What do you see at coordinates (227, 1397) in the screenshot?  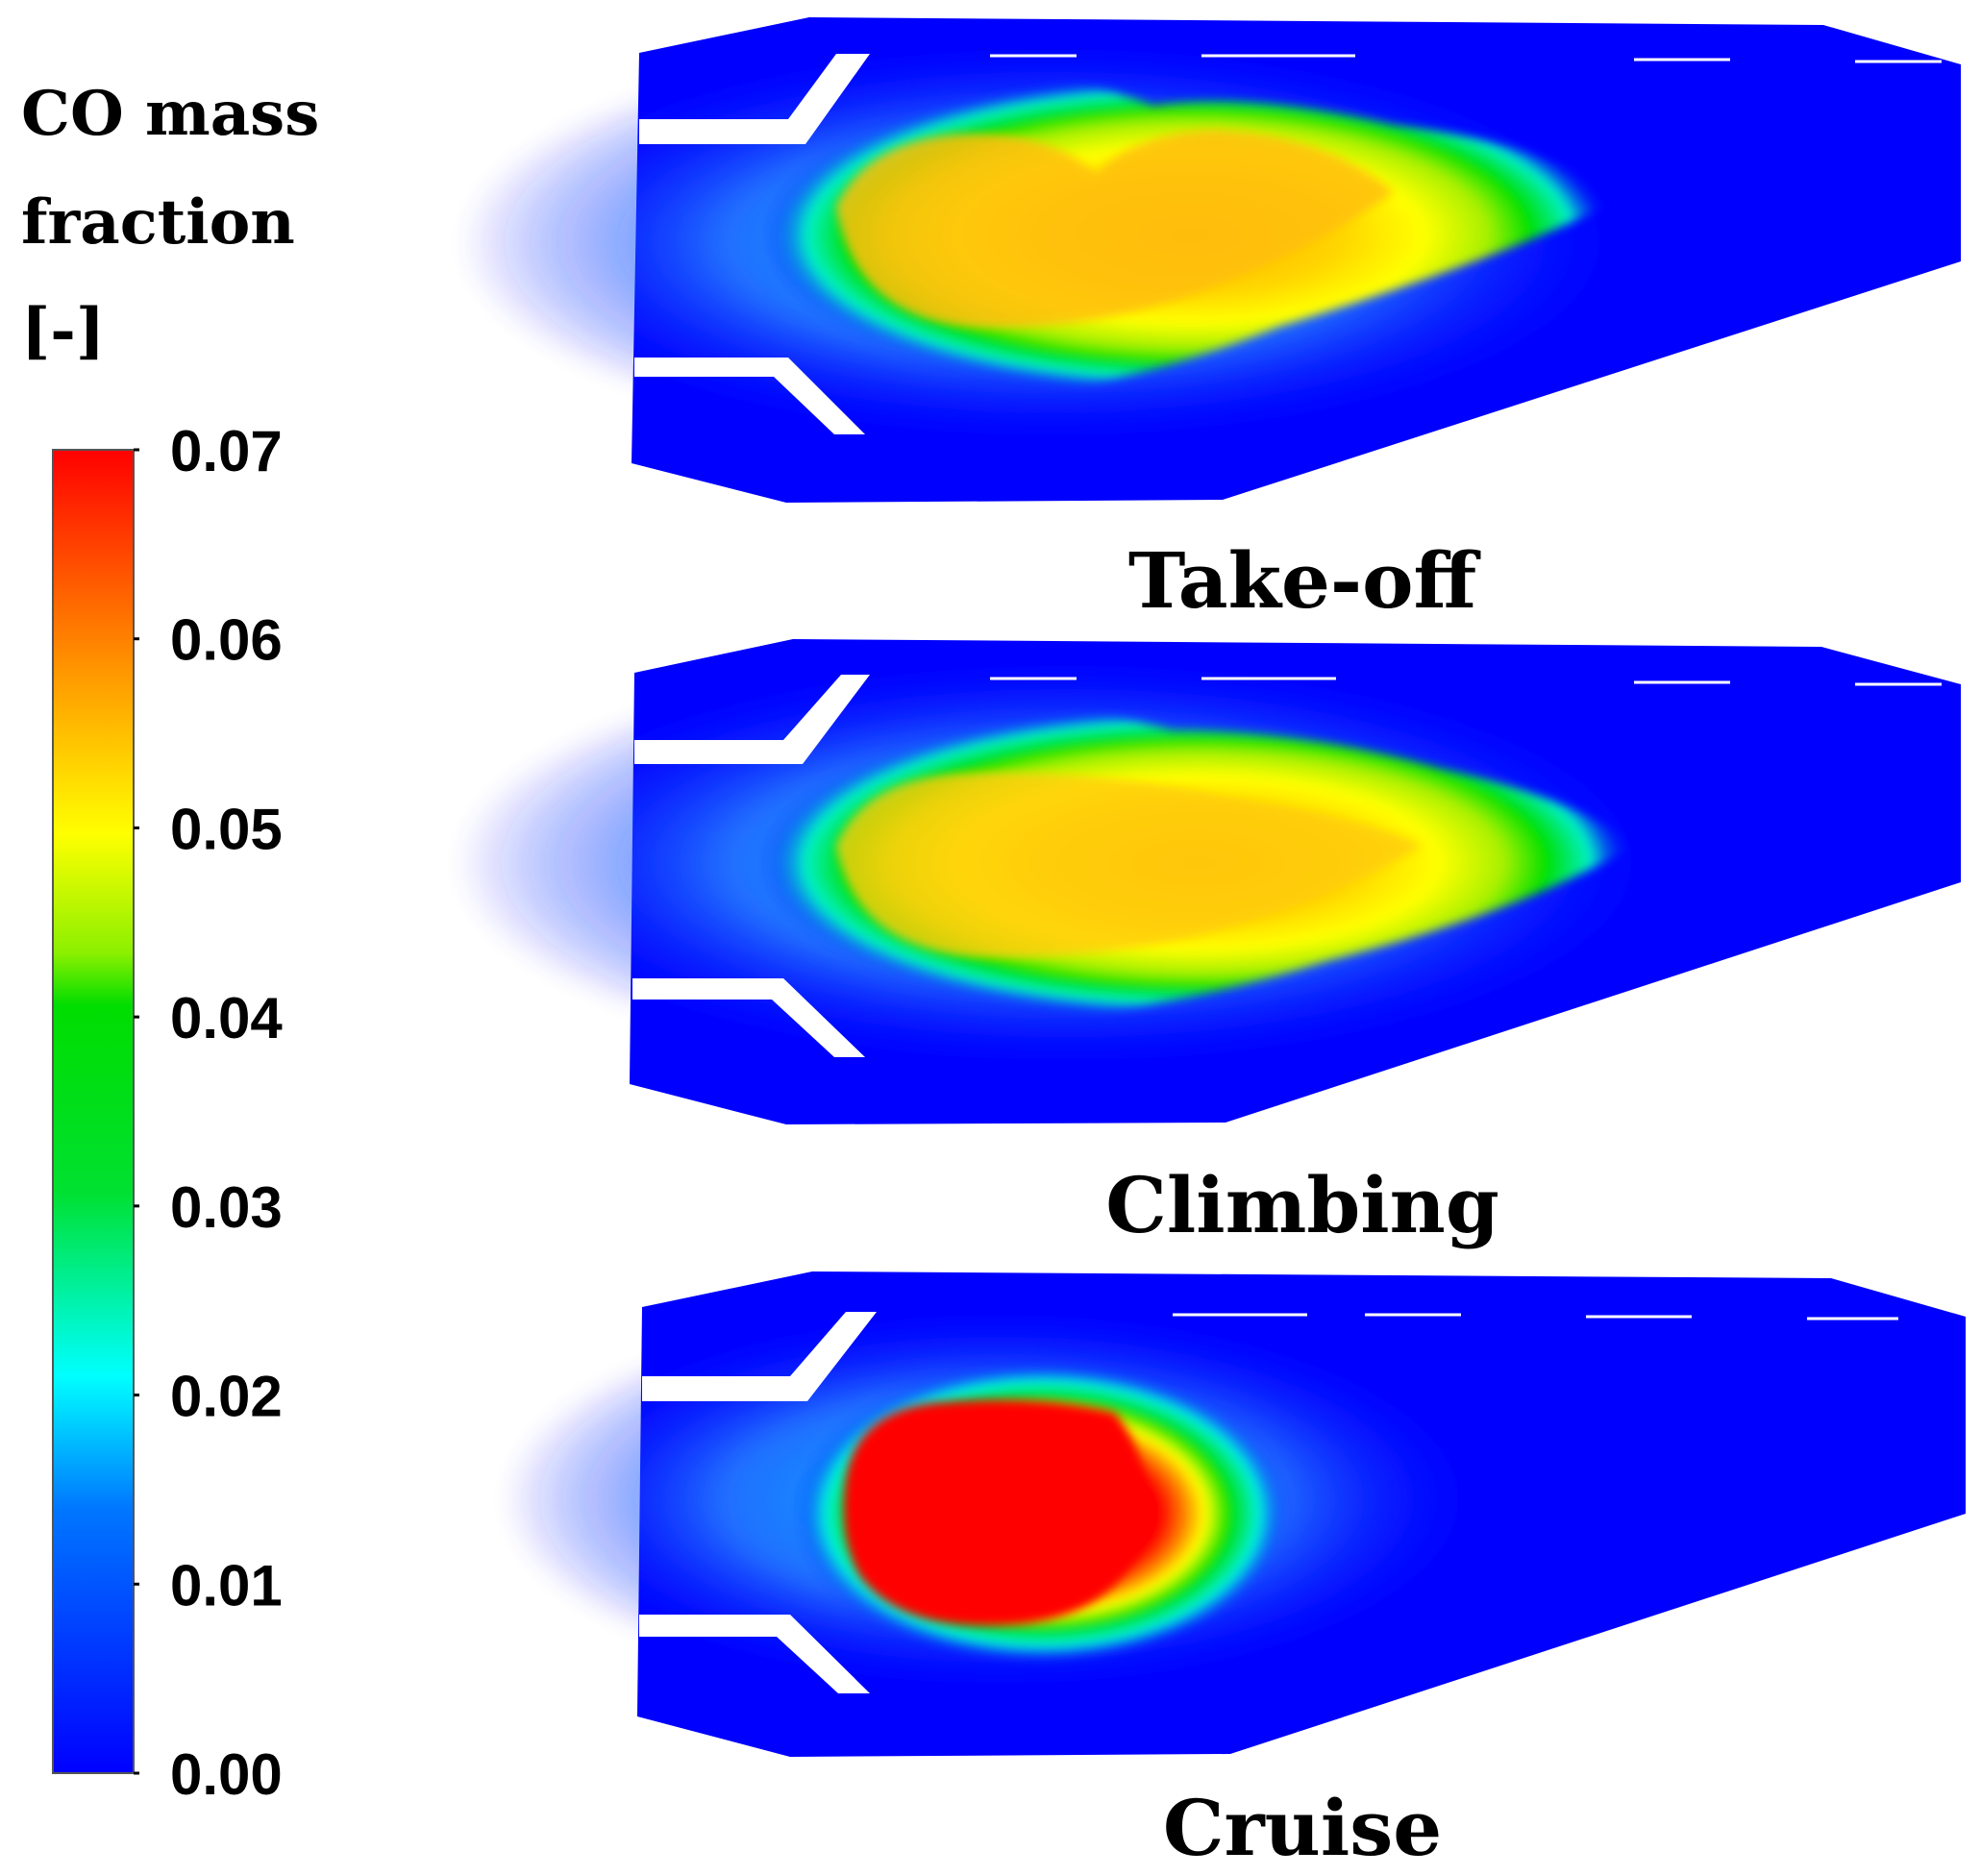 I see `colorbar-tick-label: 0.02` at bounding box center [227, 1397].